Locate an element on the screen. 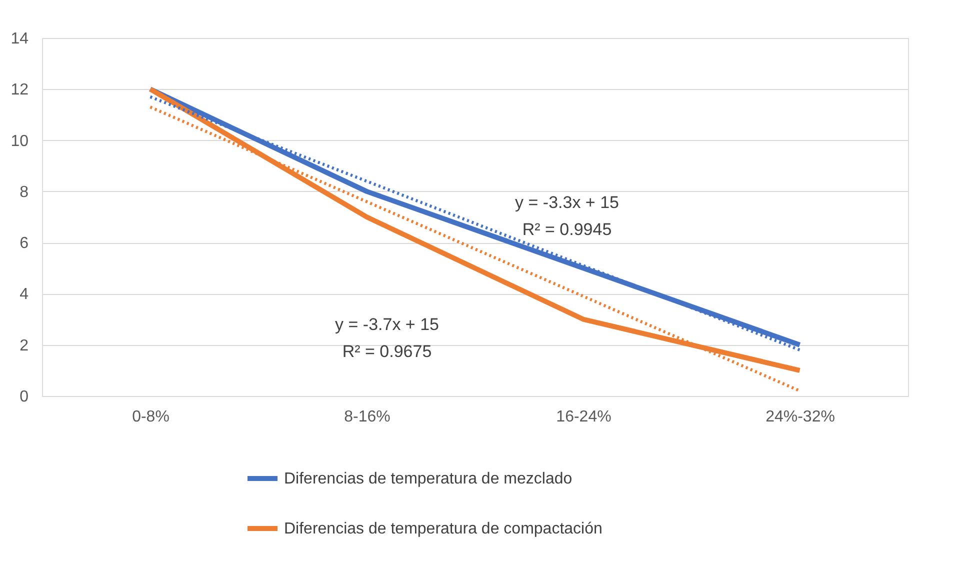  annotation: R² = 0.9675 is located at coordinates (387, 351).